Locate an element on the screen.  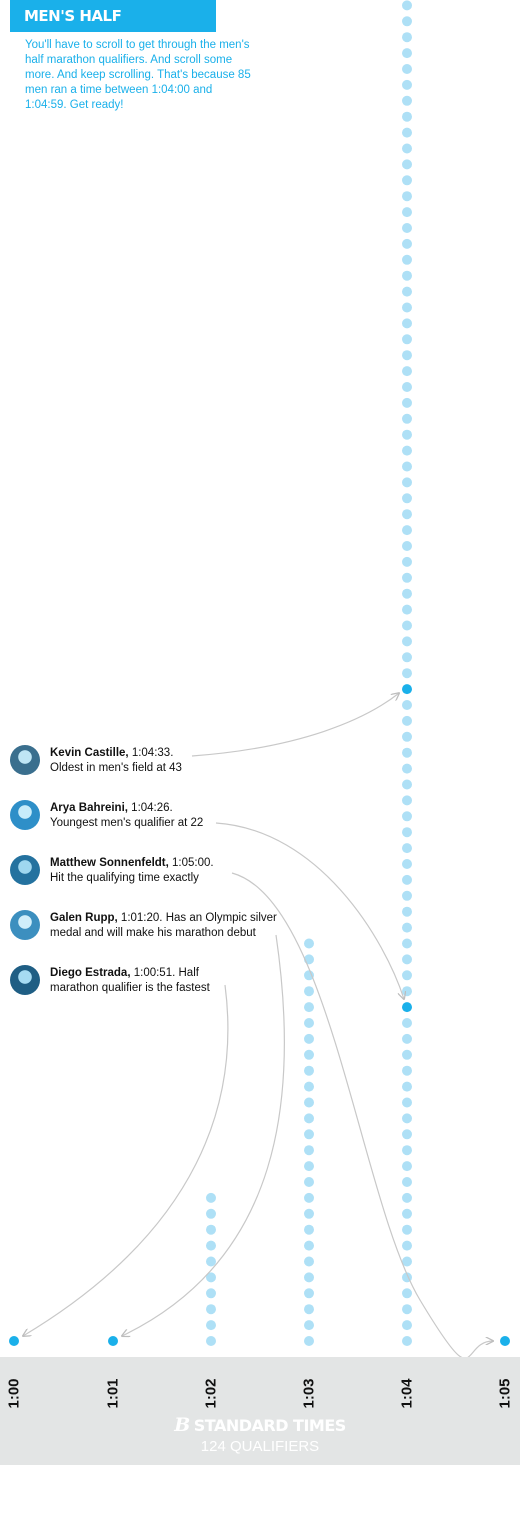
x-tick-label: 1:01 is located at coordinates (113, 1393).